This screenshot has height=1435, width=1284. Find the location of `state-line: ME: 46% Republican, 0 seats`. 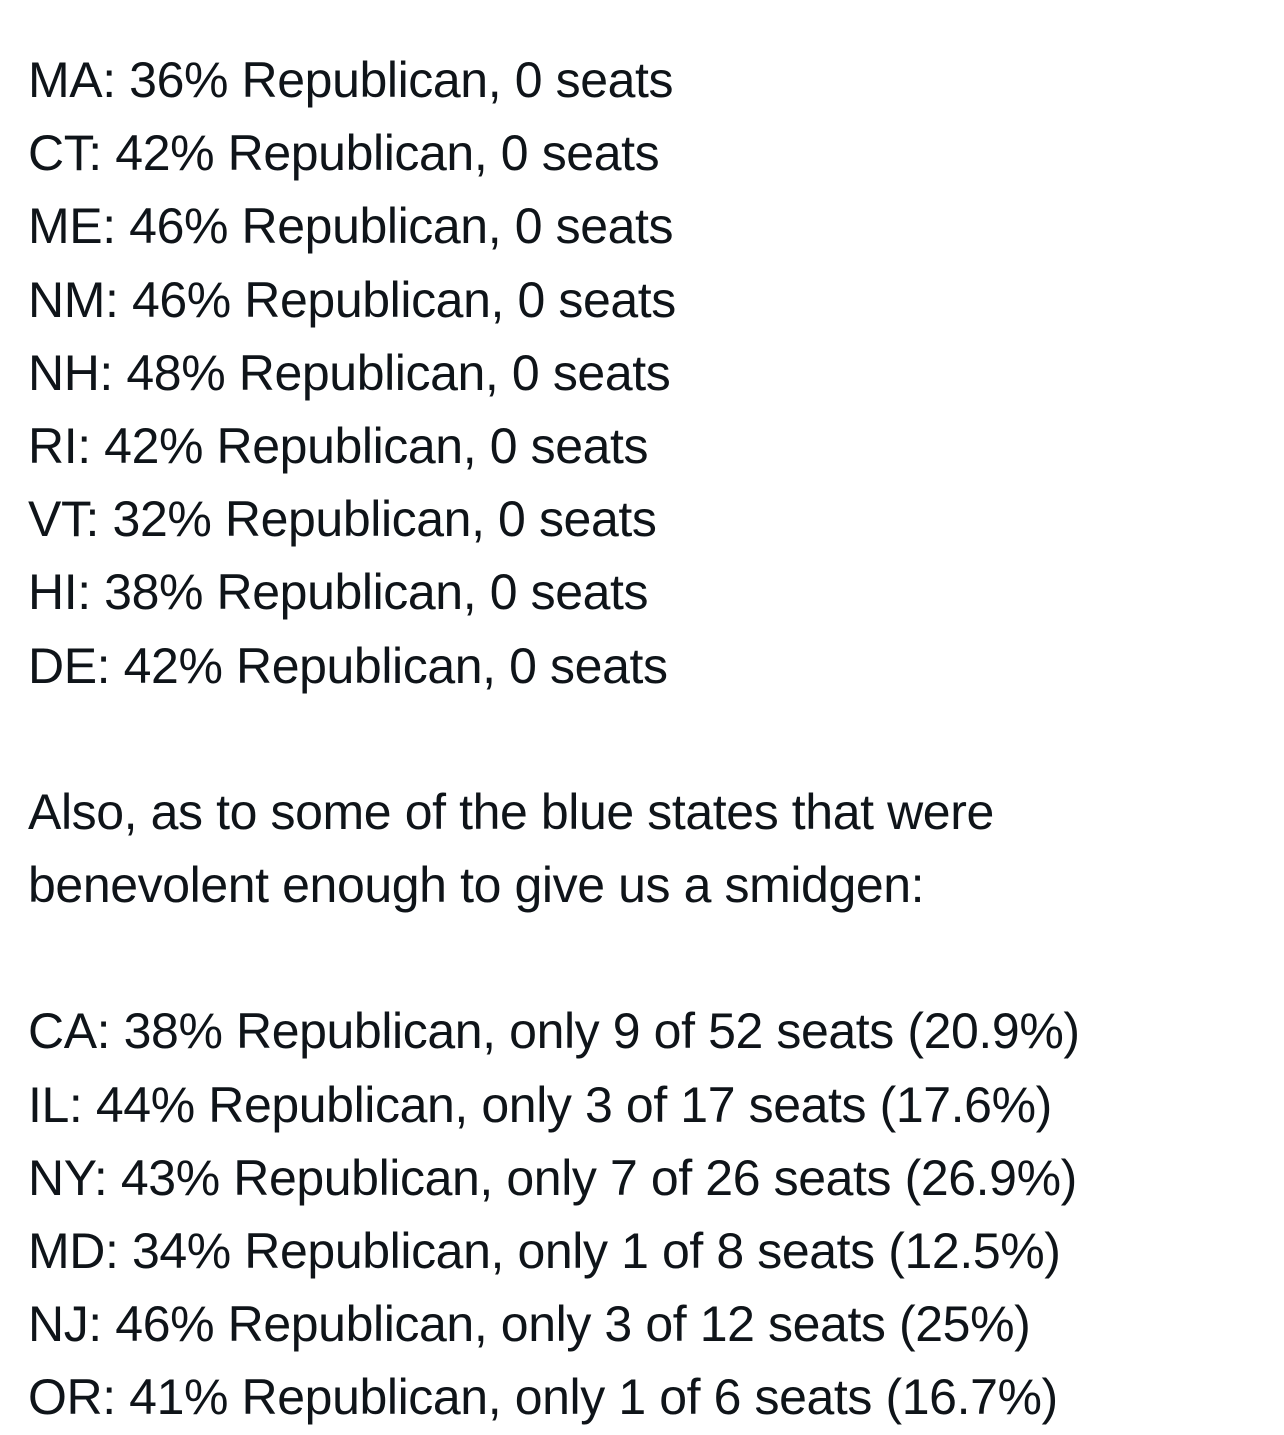

state-line: ME: 46% Republican, 0 seats is located at coordinates (351, 226).